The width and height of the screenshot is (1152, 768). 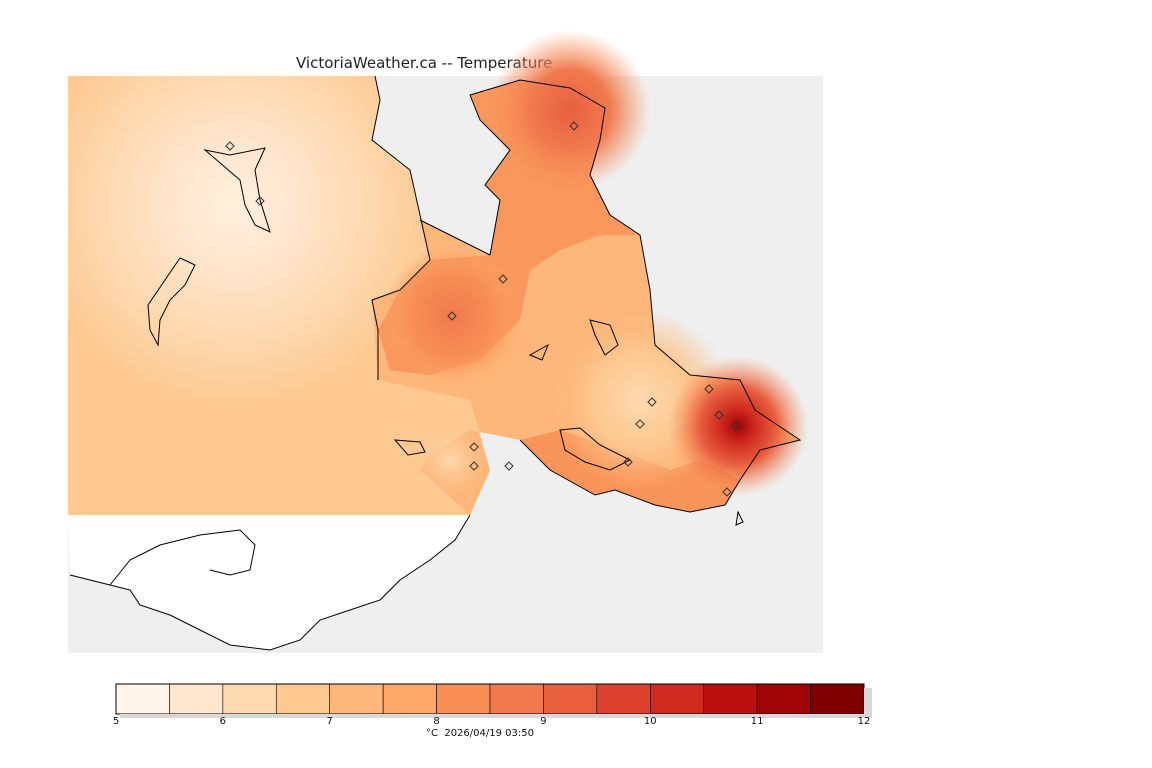 What do you see at coordinates (543, 721) in the screenshot?
I see `legend-tick-label: 9` at bounding box center [543, 721].